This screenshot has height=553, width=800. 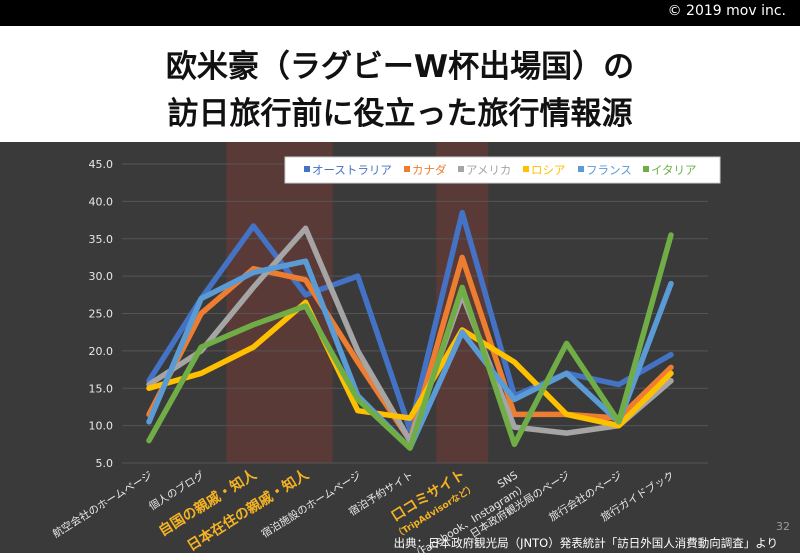 What do you see at coordinates (400, 114) in the screenshot?
I see `page-title-line2: 訪日旅行前に役立った旅行情報源` at bounding box center [400, 114].